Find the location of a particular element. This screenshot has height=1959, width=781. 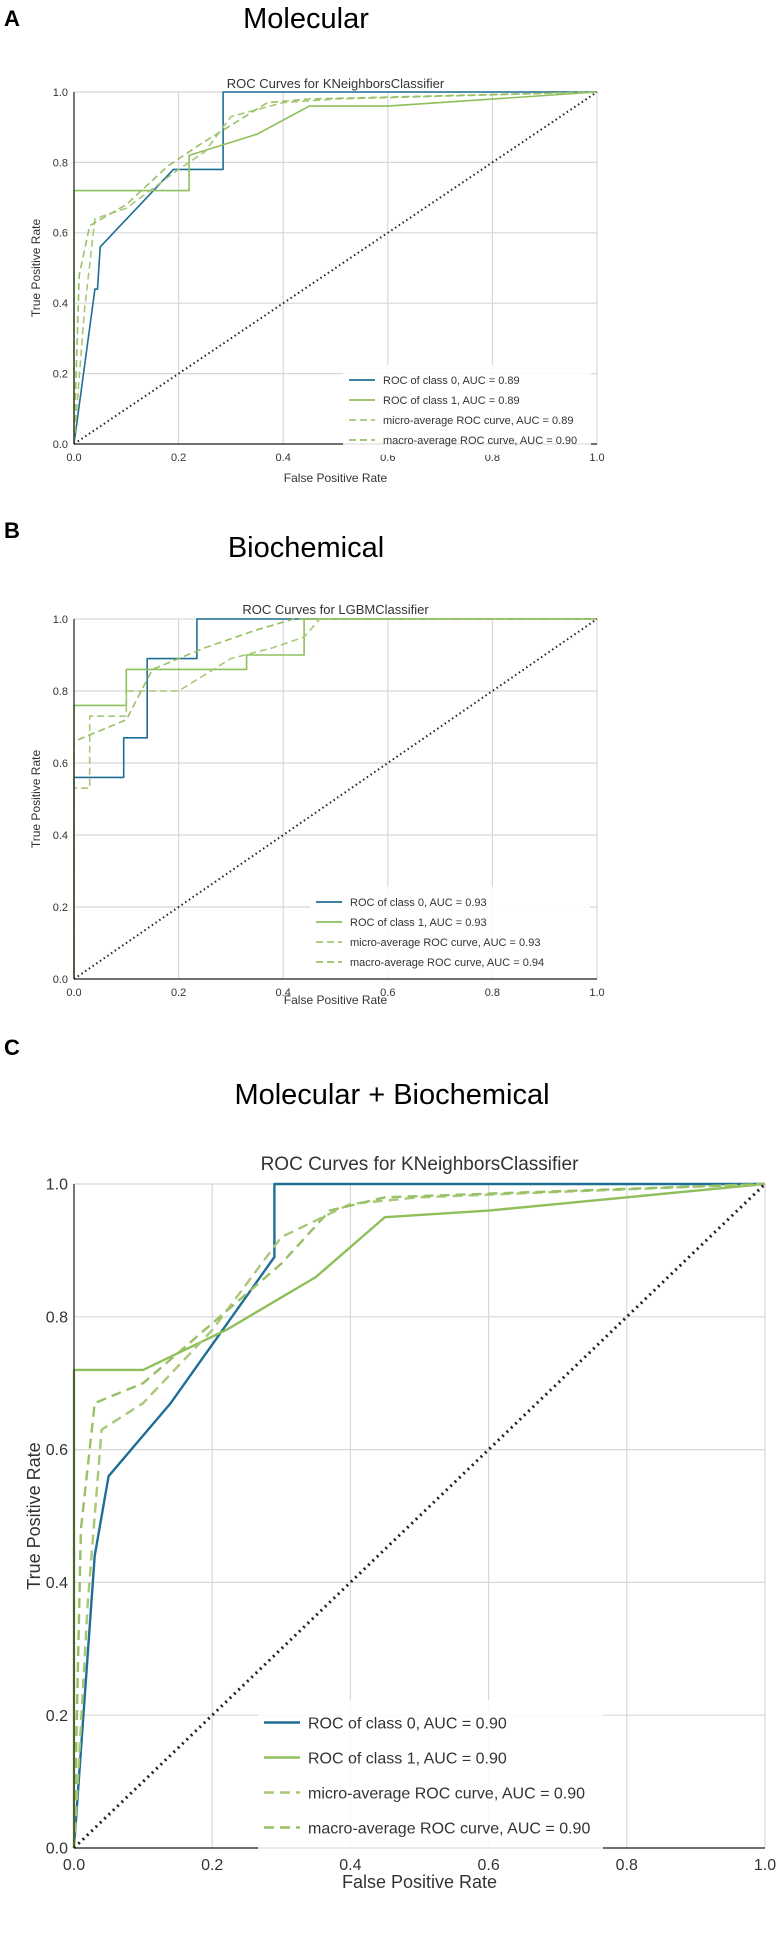

panel-letter: C is located at coordinates (12, 1047).